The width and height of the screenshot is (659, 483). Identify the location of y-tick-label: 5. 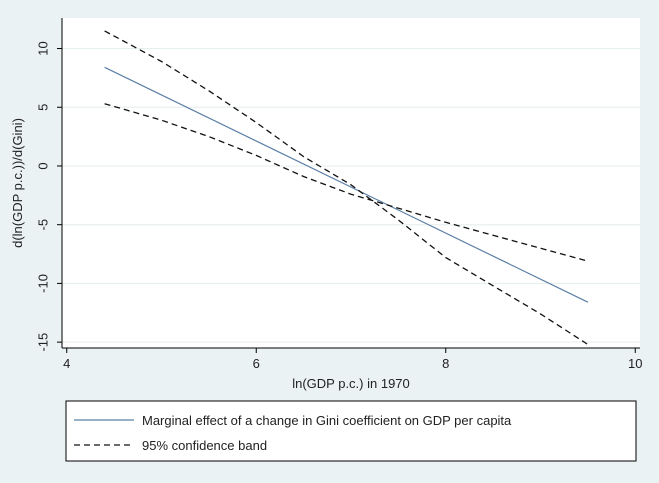
(42, 107).